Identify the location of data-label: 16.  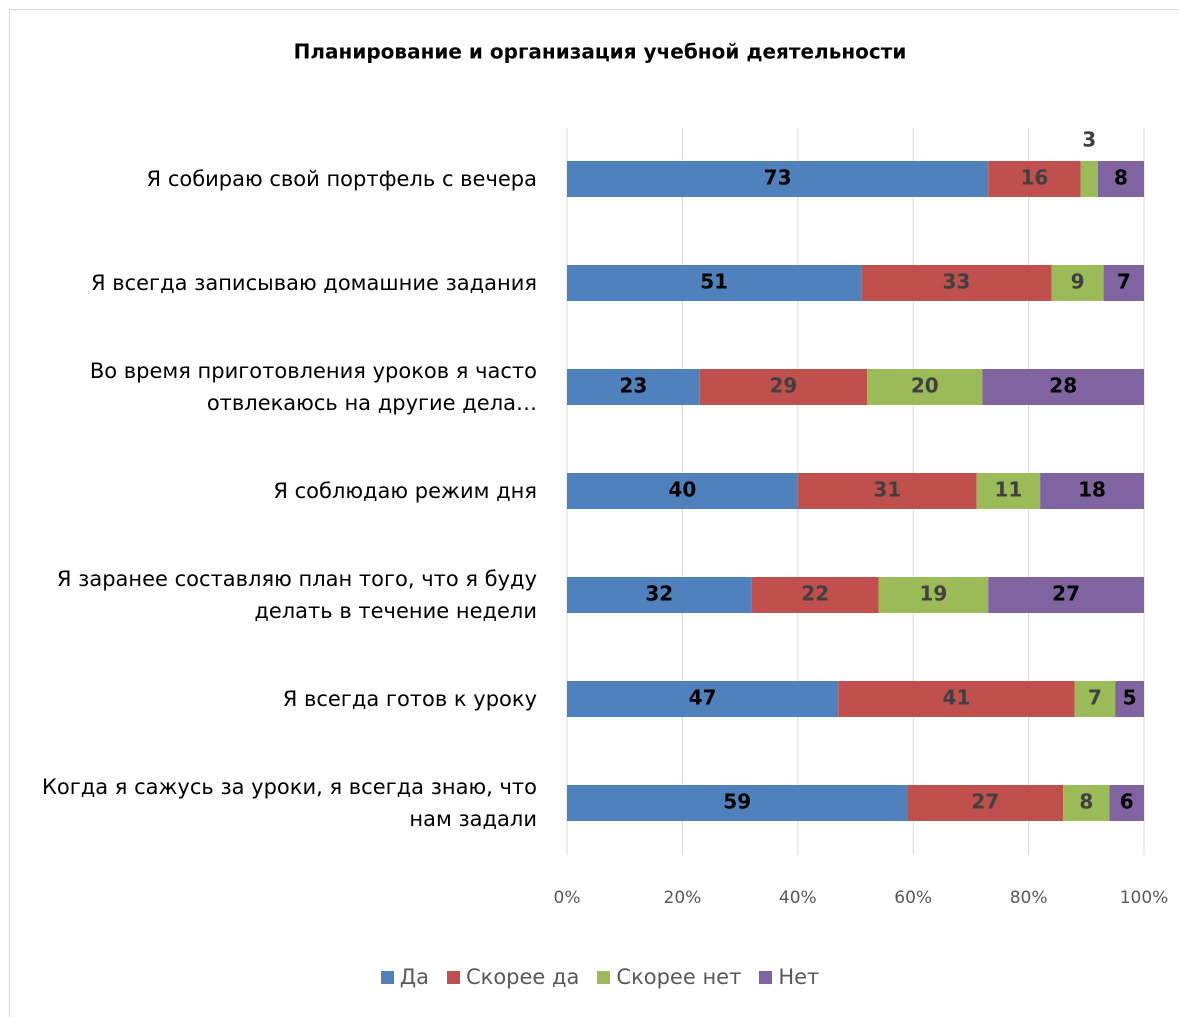
(1034, 178).